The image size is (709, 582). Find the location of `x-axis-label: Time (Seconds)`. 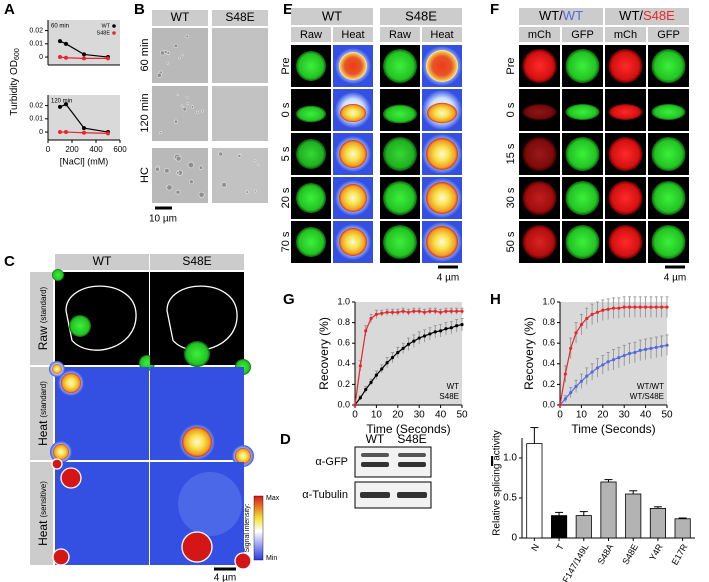

x-axis-label: Time (Seconds) is located at coordinates (408, 429).